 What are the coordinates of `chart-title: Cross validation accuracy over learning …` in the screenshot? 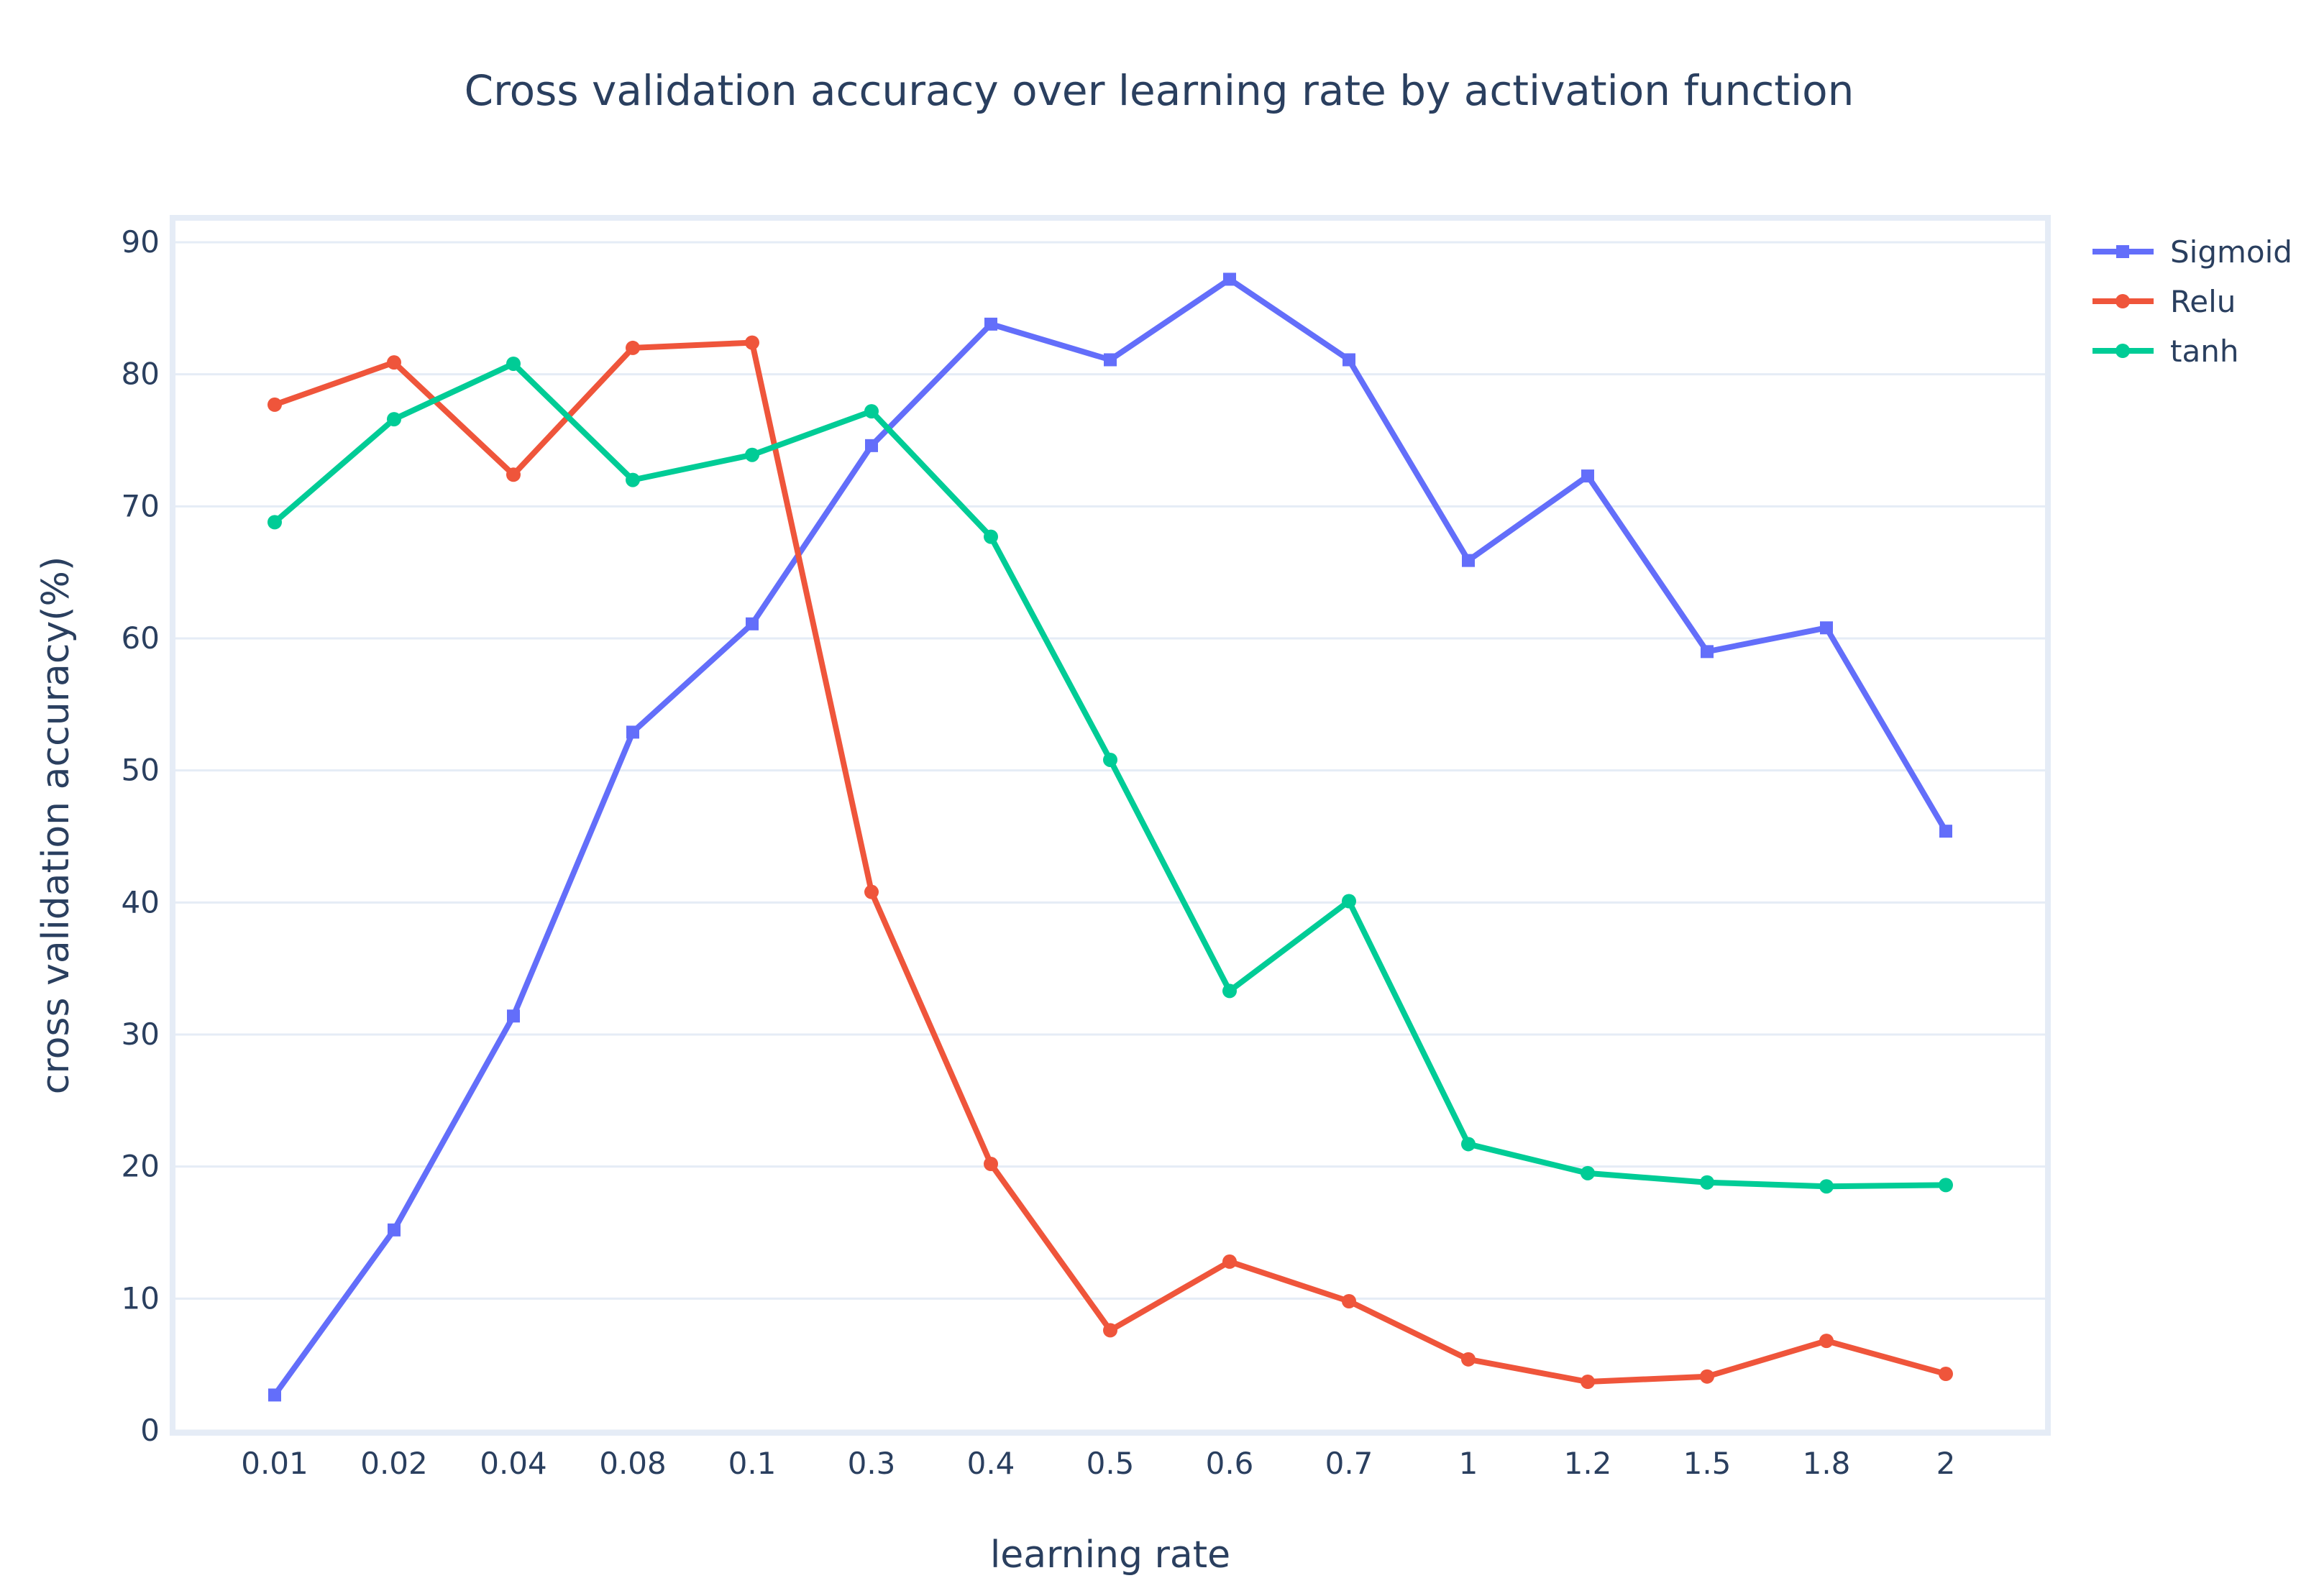 It's located at (1159, 90).